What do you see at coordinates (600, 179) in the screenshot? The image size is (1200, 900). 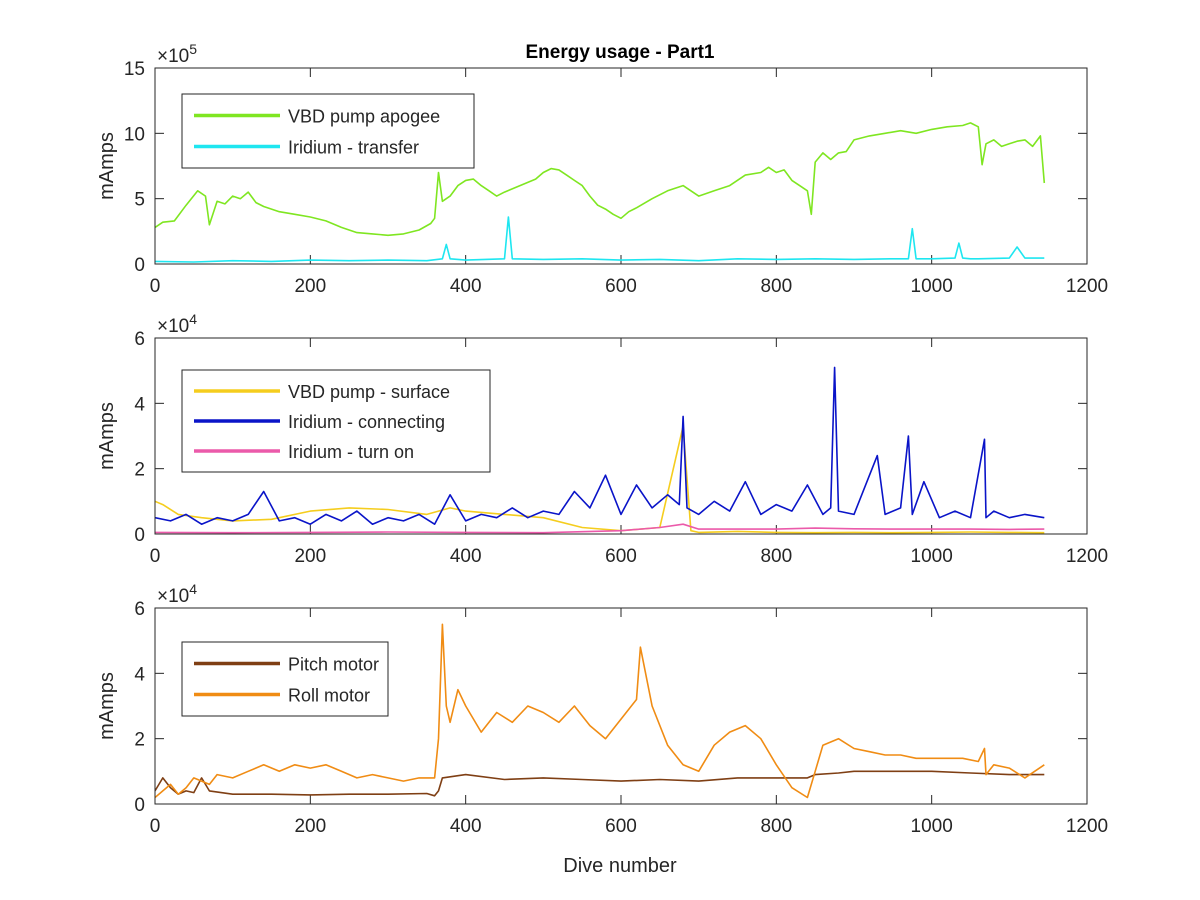 I see `series-line-vbd-pump-apogee` at bounding box center [600, 179].